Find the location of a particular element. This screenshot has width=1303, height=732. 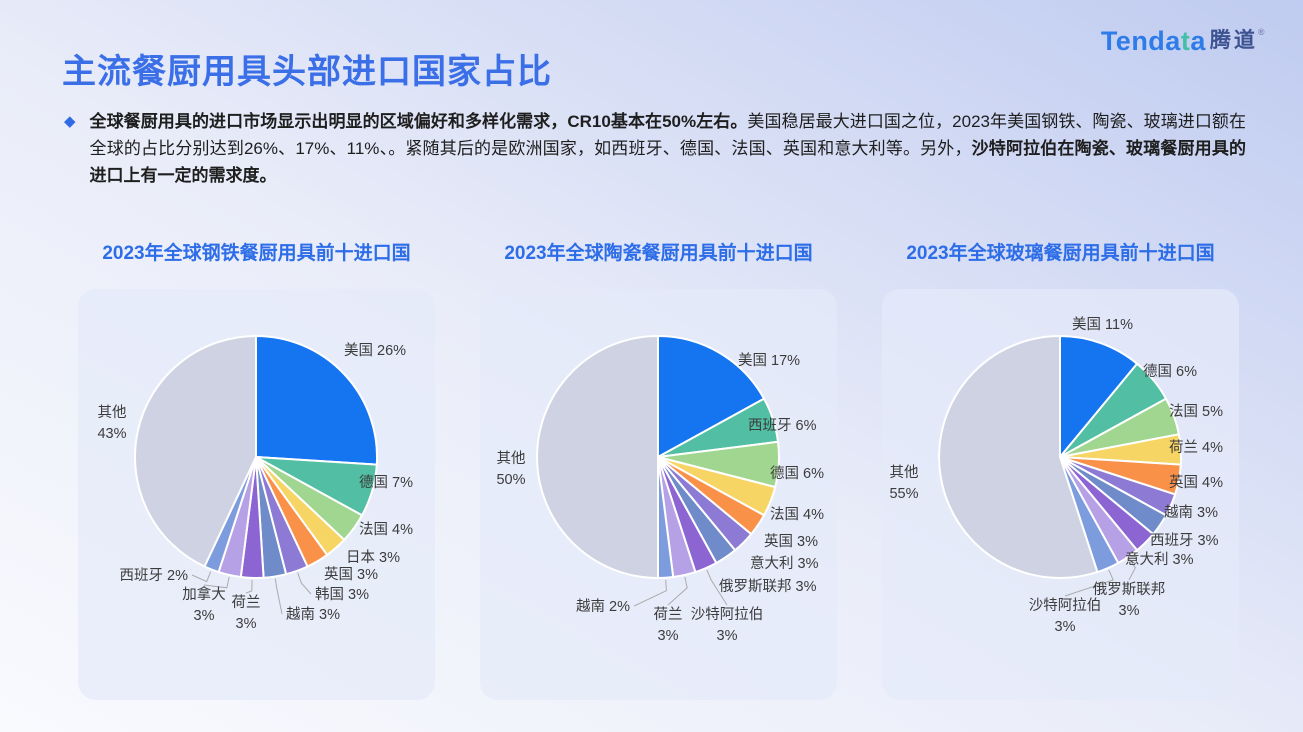

pie-label: 俄罗斯联邦 3% is located at coordinates (768, 586).